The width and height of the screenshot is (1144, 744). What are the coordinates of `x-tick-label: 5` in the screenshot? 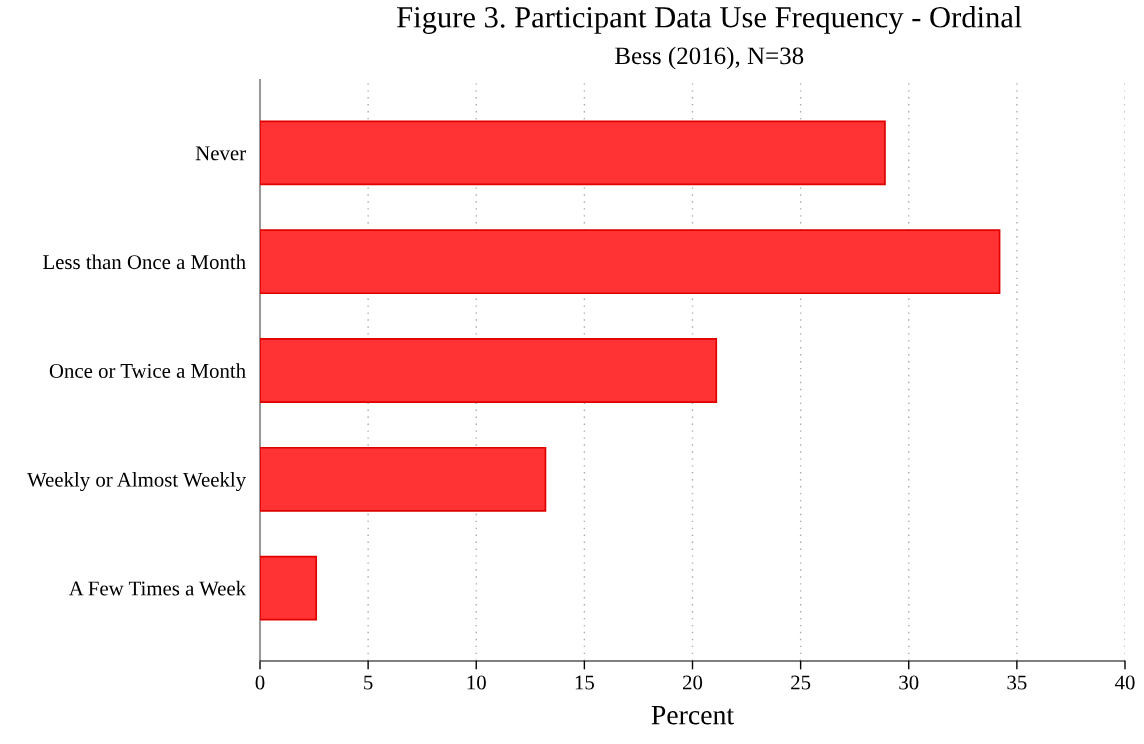 It's located at (368, 682).